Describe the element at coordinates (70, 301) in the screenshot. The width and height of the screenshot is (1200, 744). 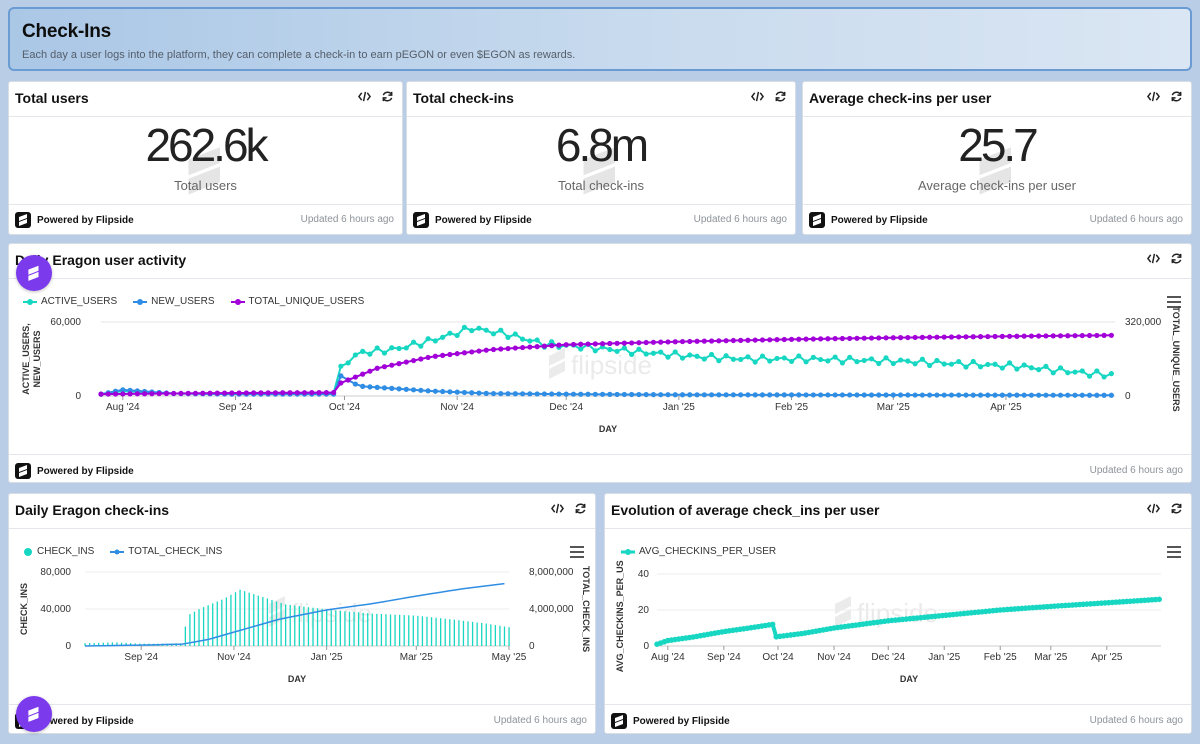
I see `legend-item: ACTIVE_USERS` at that location.